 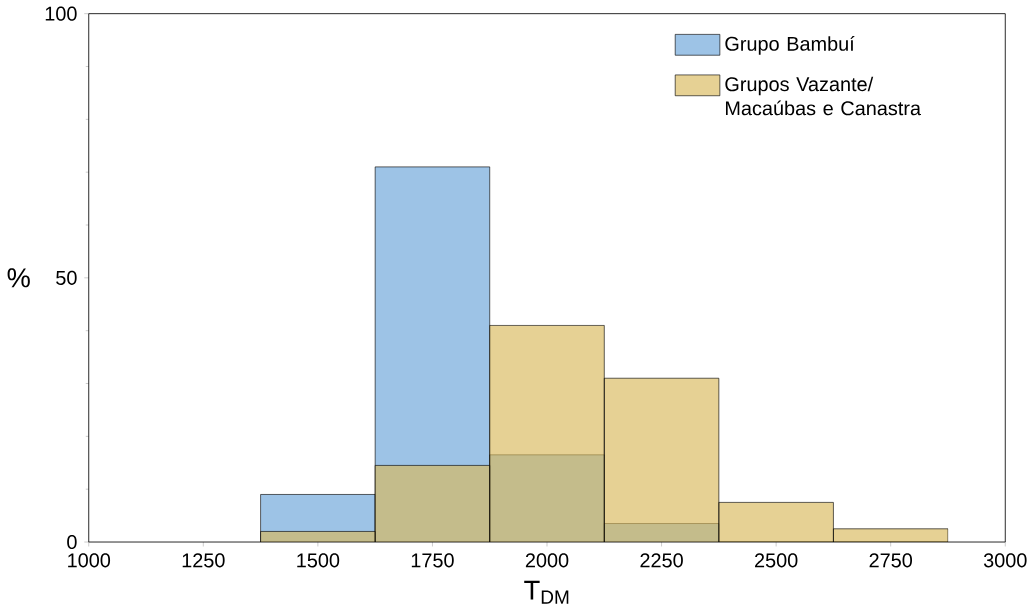 I want to click on x-tick-label: 1000, so click(x=89, y=560).